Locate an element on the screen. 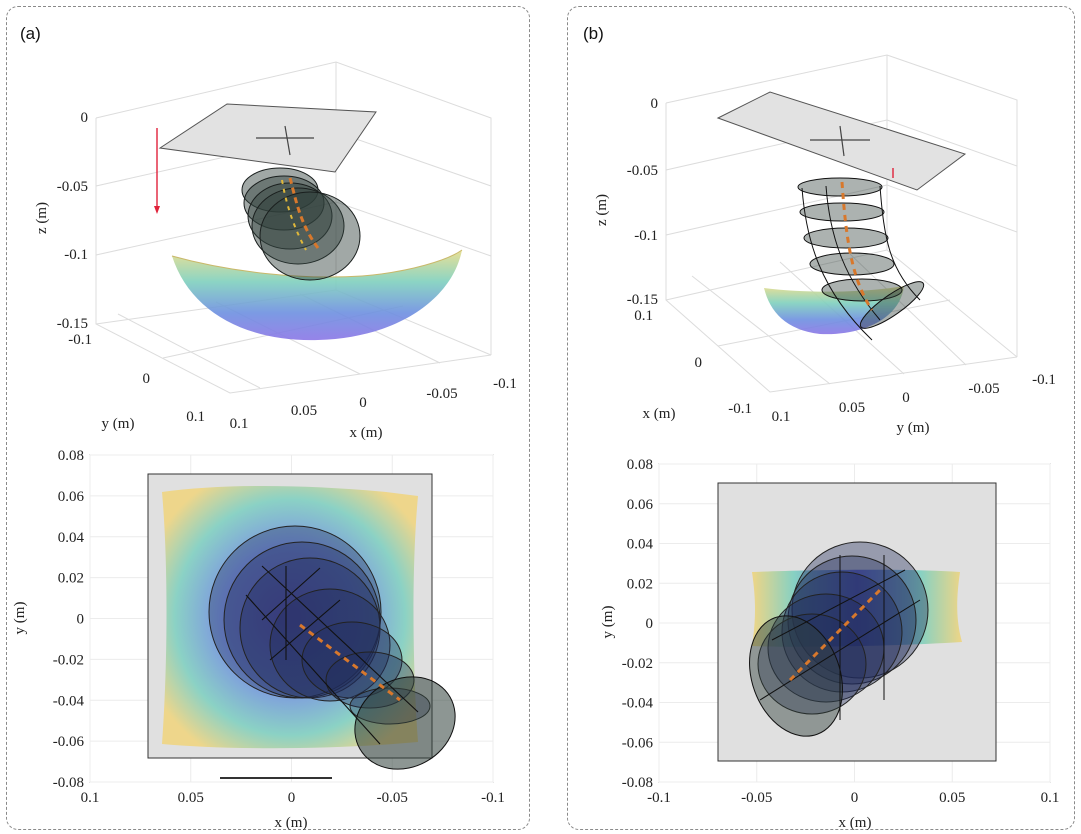 The height and width of the screenshot is (834, 1081). a3d-y-label: y (m) is located at coordinates (118, 424).